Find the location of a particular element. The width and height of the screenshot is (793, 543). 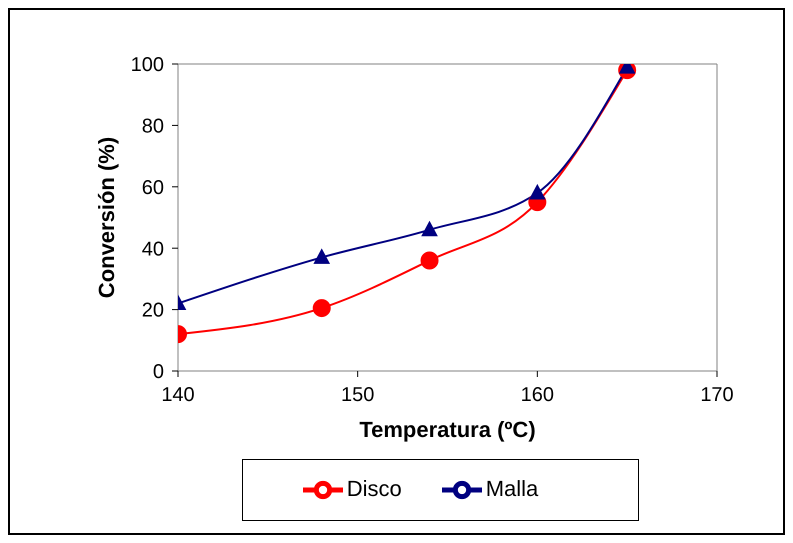

y-tick-label: 60 is located at coordinates (153, 187).